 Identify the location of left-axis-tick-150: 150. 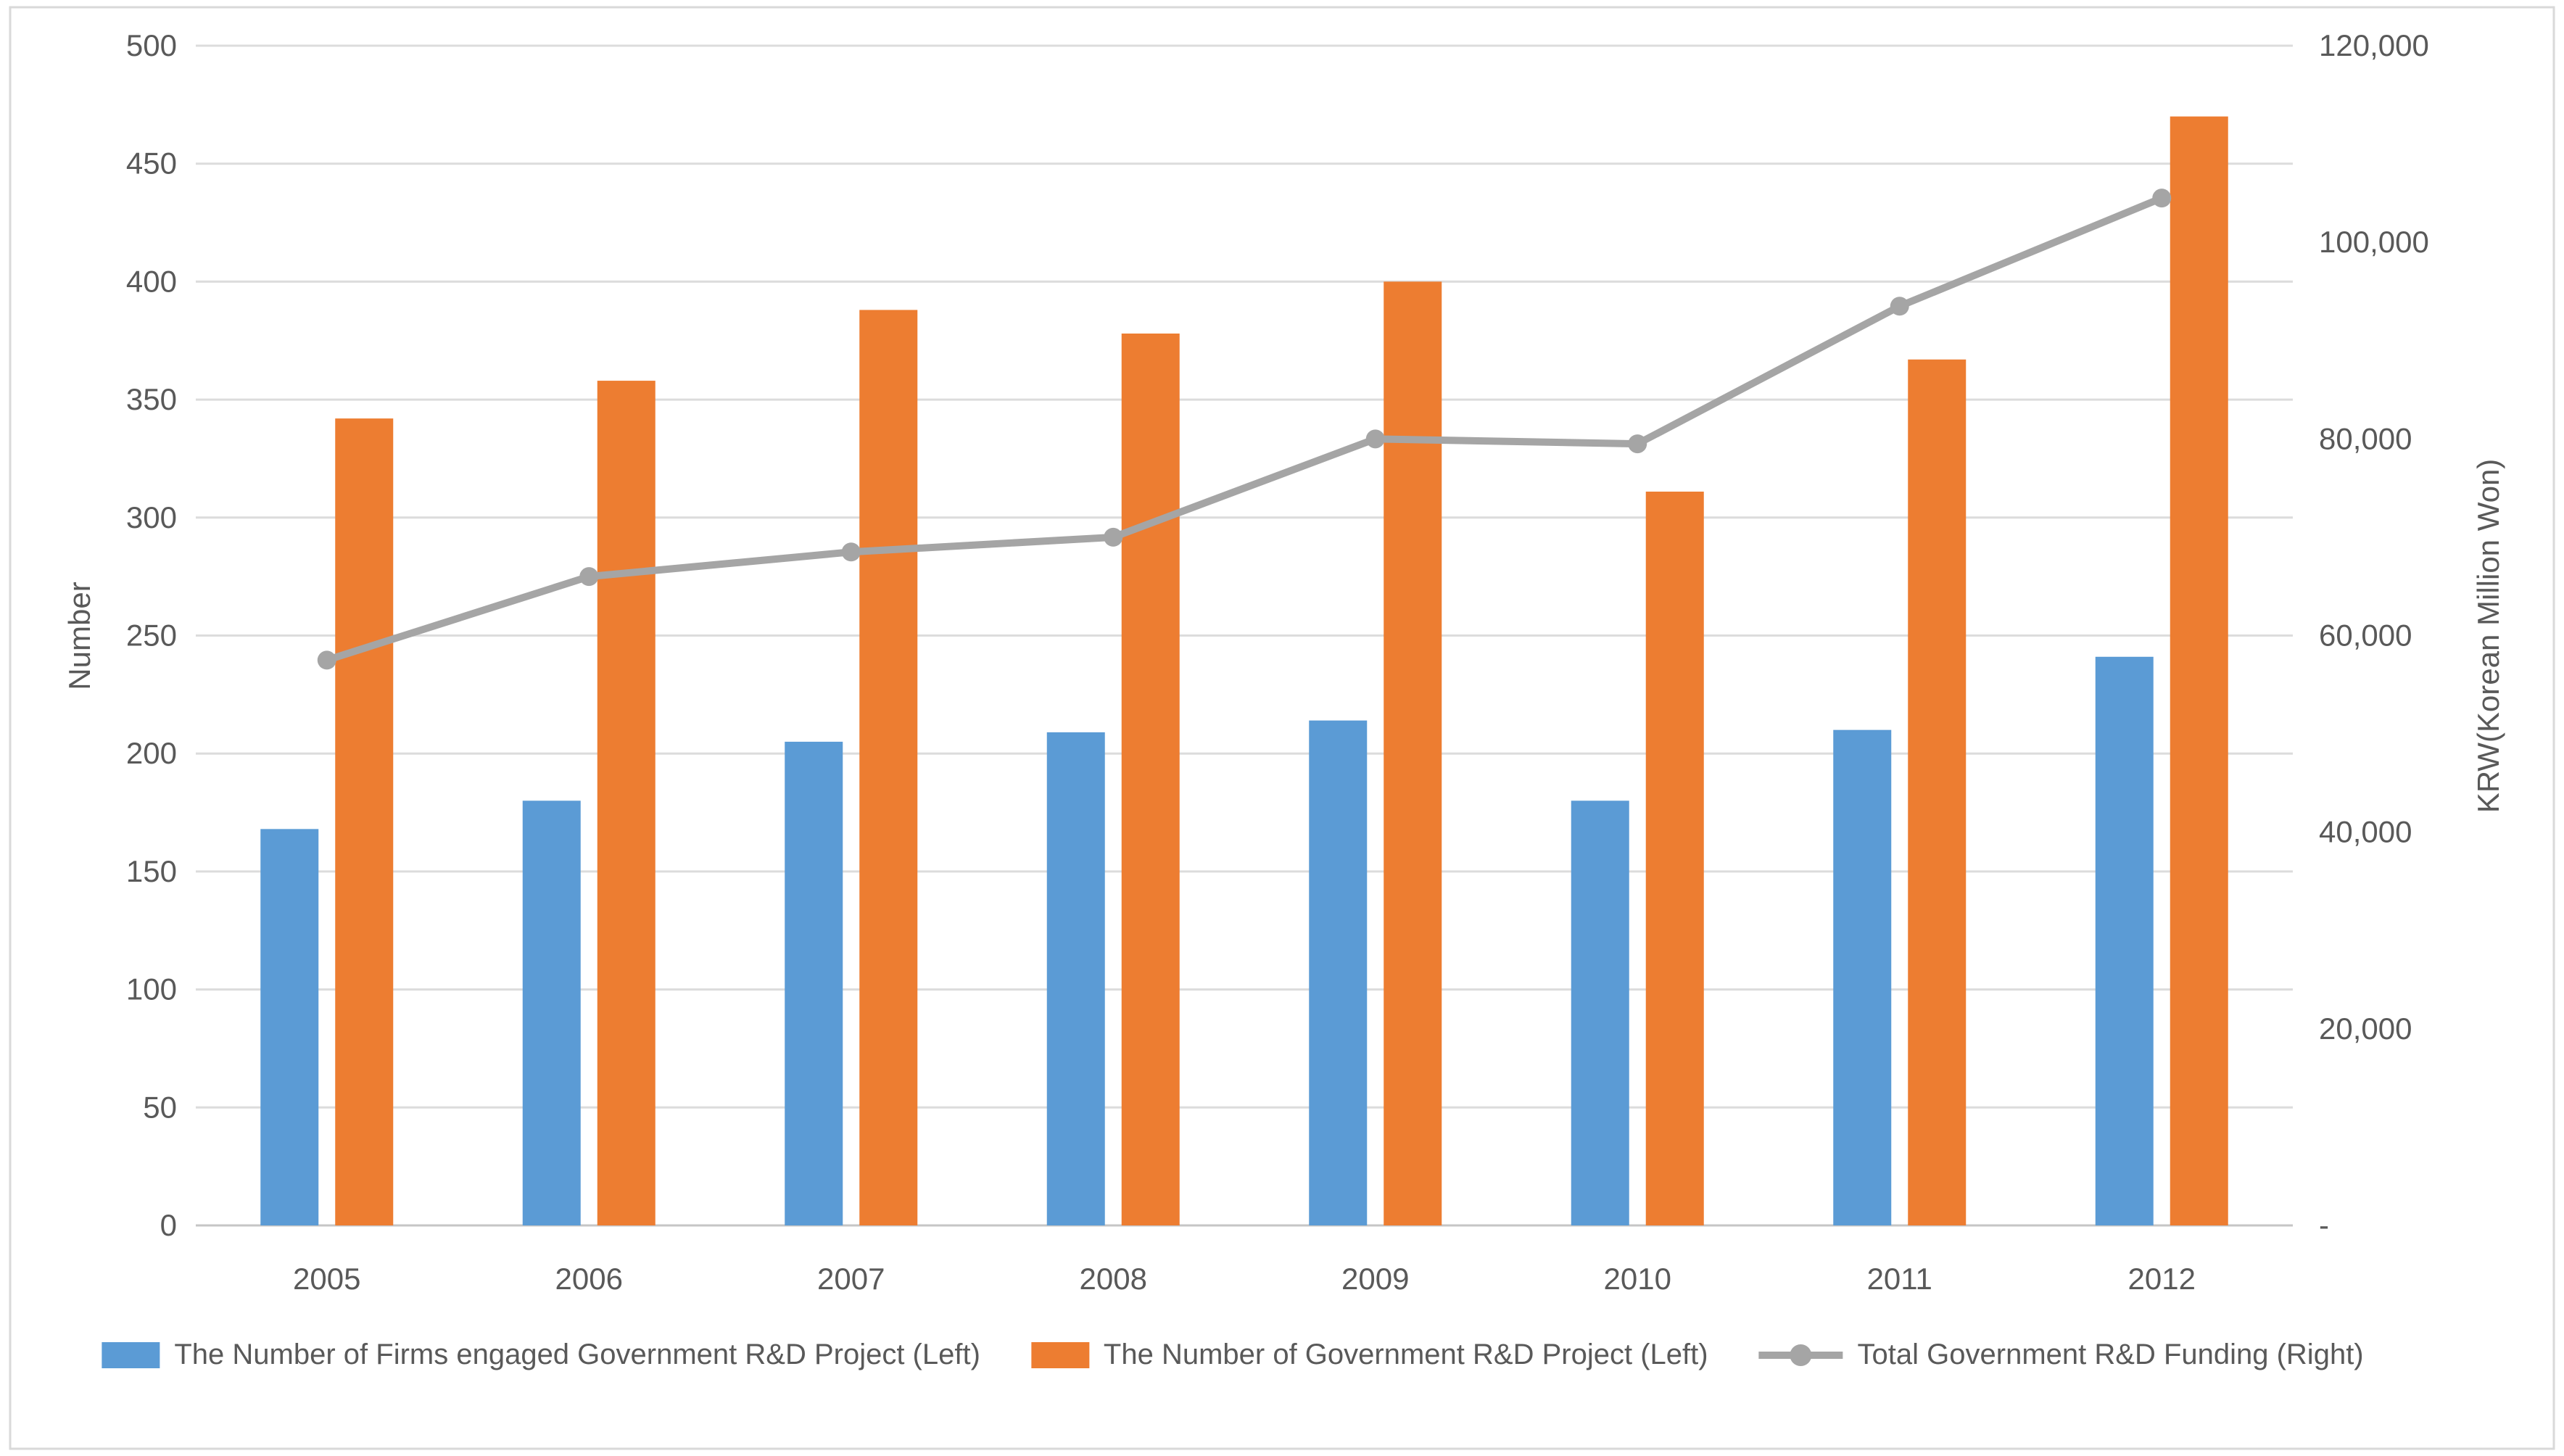
(151, 871).